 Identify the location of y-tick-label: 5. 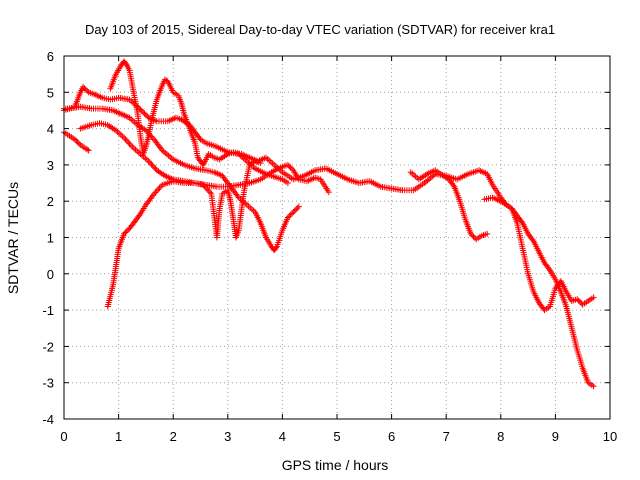
(50, 92).